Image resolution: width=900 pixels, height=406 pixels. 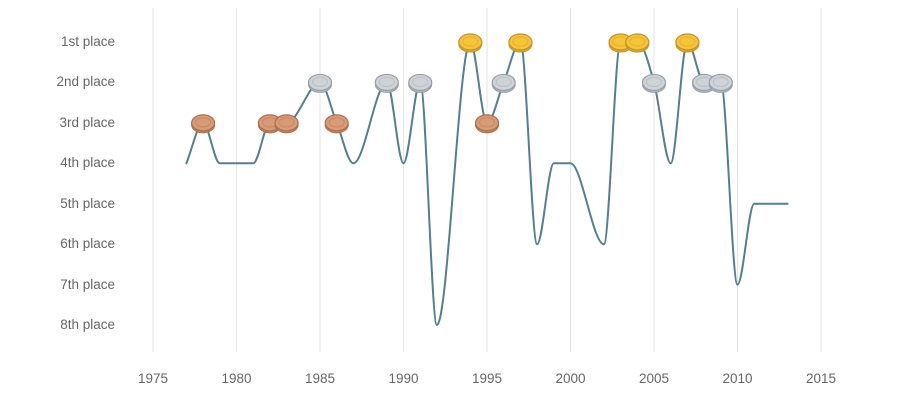 What do you see at coordinates (570, 378) in the screenshot?
I see `x-axis-label: 2000` at bounding box center [570, 378].